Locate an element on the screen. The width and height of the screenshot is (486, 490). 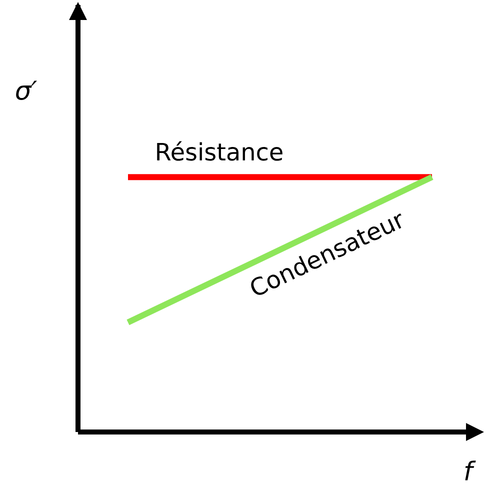
x-axis-title: f is located at coordinates (470, 470).